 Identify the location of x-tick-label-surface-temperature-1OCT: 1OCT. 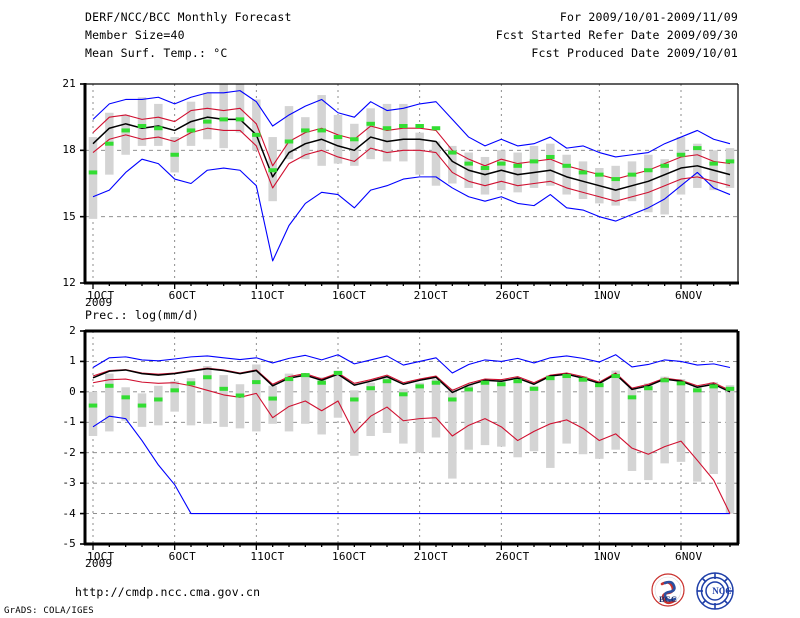
(101, 295).